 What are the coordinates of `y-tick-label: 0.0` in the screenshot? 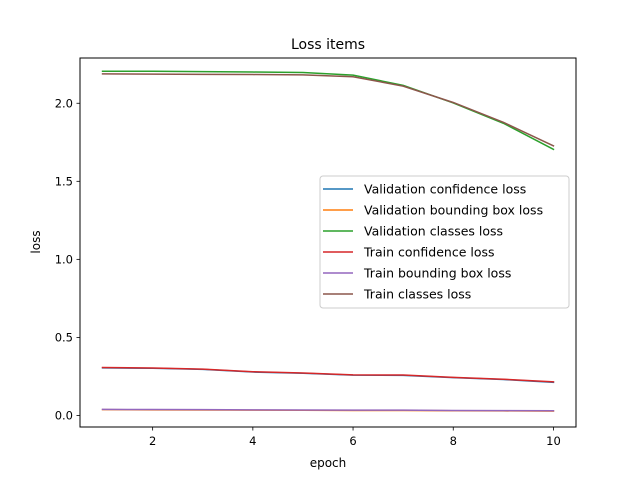 It's located at (64, 415).